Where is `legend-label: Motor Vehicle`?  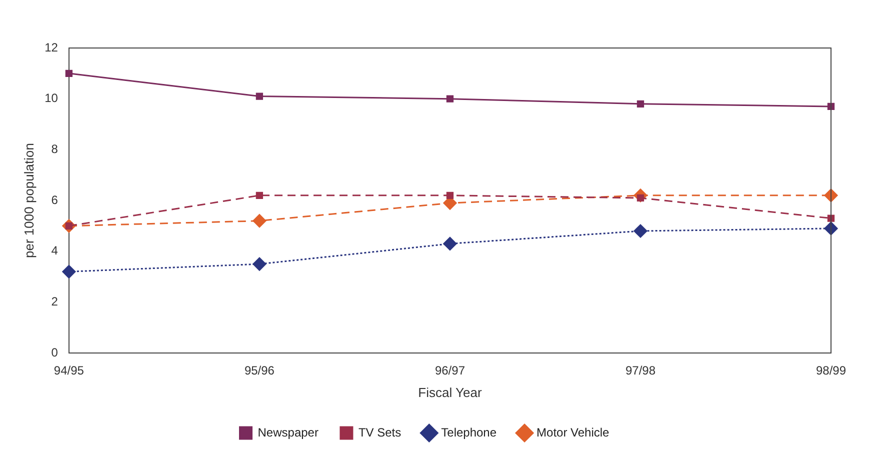 legend-label: Motor Vehicle is located at coordinates (573, 432).